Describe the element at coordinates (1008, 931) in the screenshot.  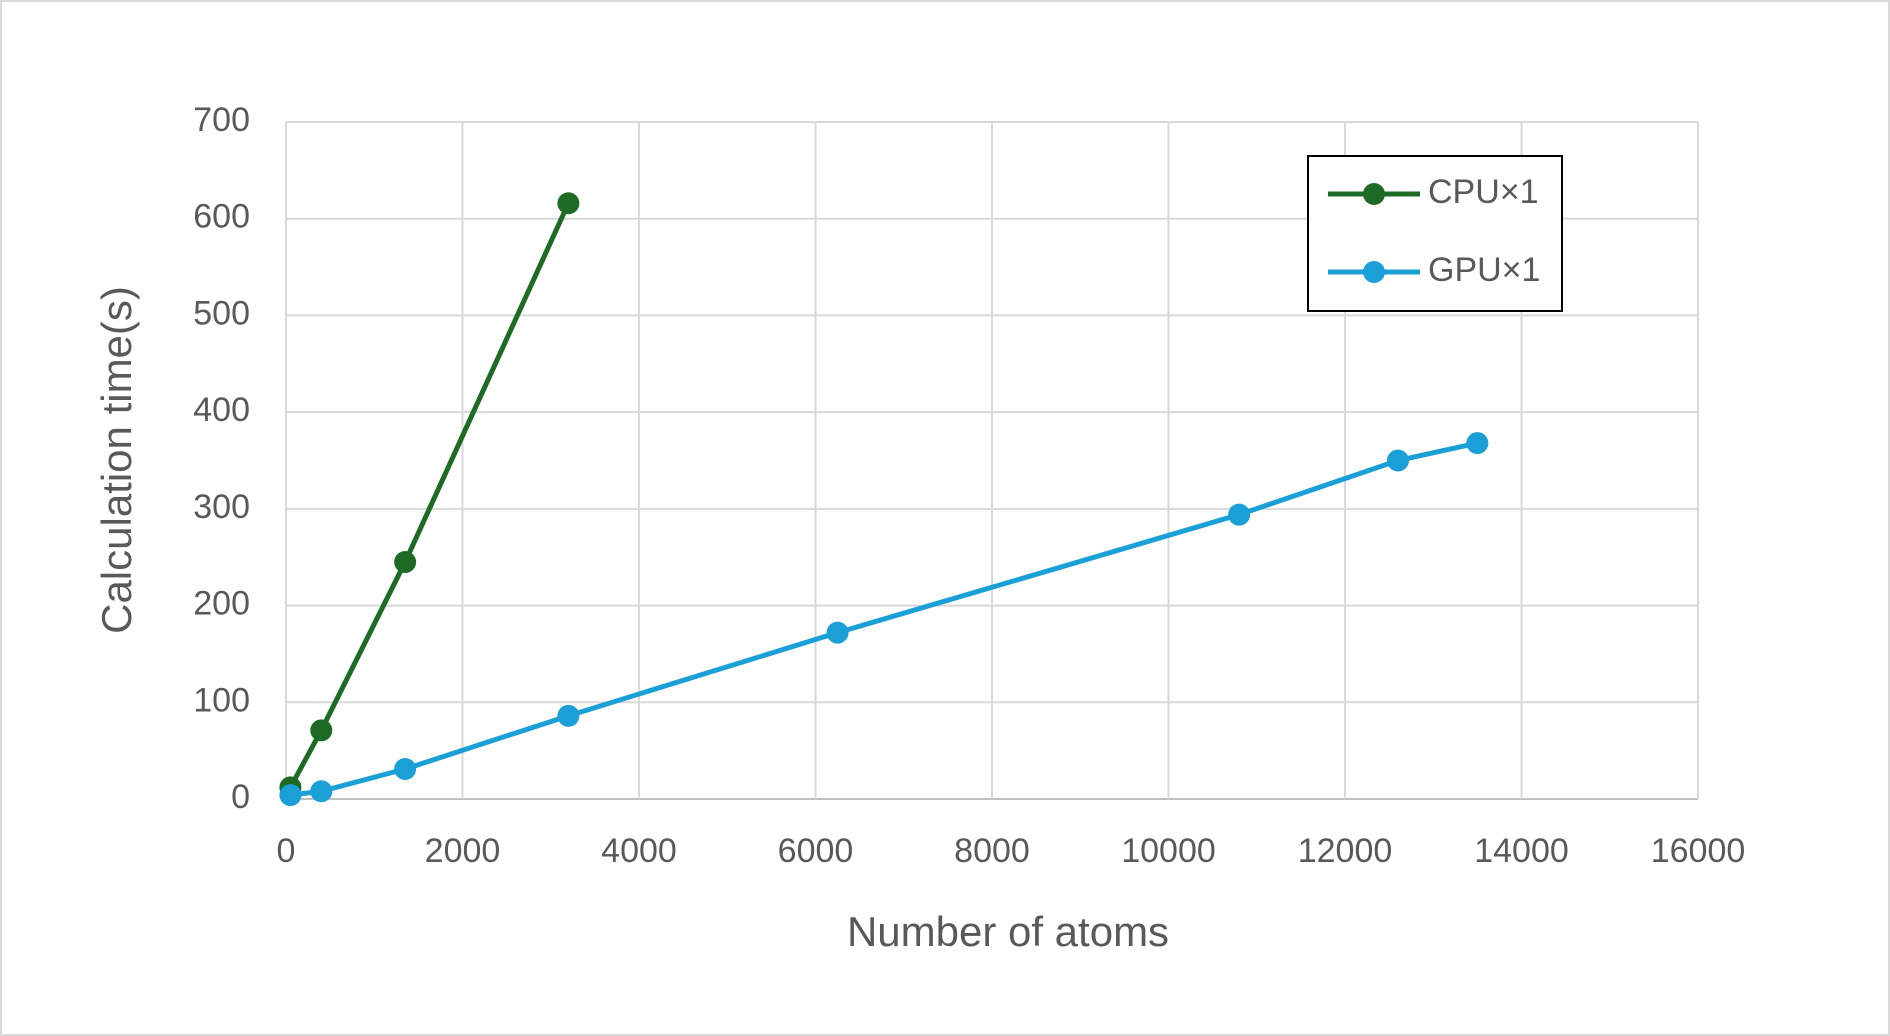
I see `x-axis-title: Number of atoms` at that location.